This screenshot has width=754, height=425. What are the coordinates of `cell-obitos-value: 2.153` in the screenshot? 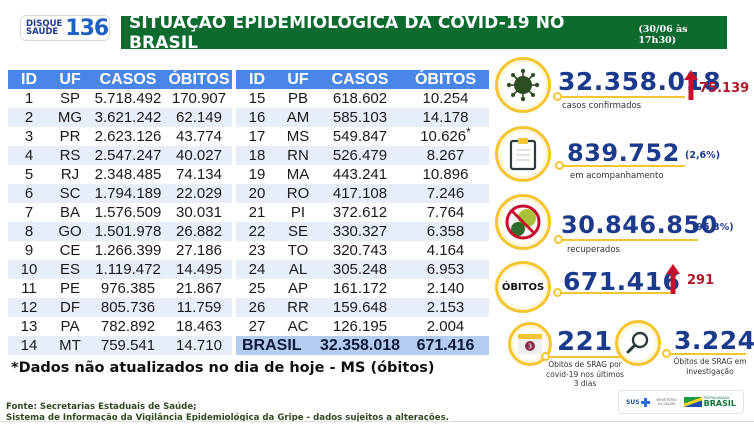 It's located at (445, 307).